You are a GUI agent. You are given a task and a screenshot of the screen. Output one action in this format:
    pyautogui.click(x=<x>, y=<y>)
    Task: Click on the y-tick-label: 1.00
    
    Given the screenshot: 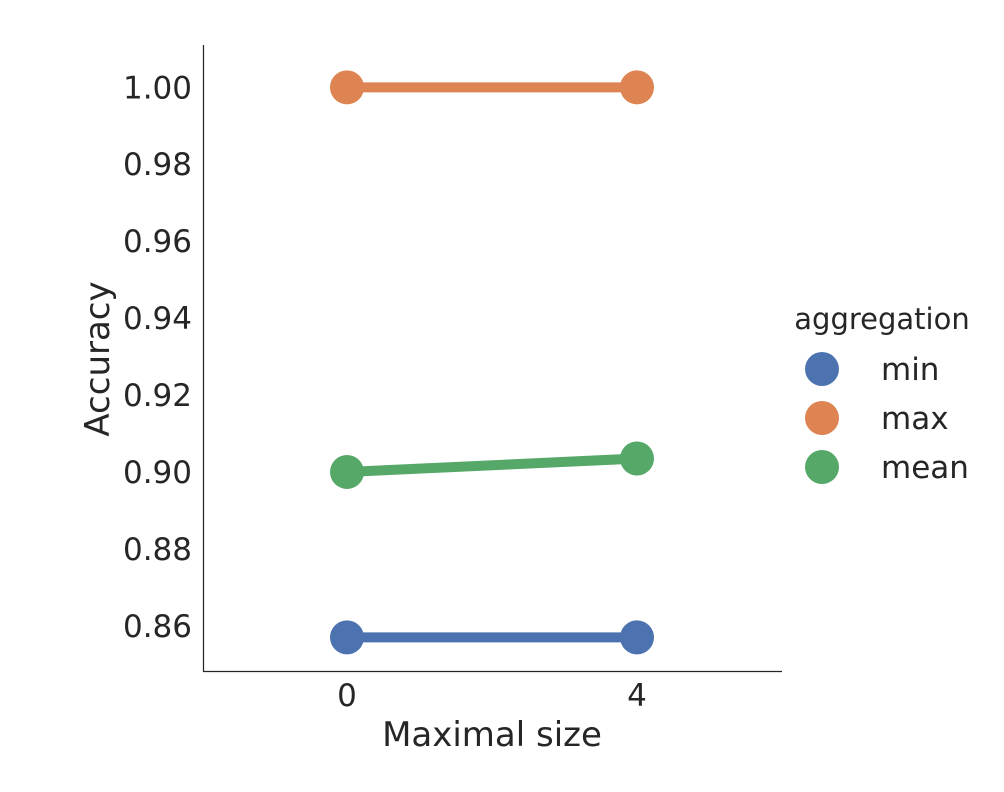 What is the action you would take?
    pyautogui.click(x=157, y=88)
    